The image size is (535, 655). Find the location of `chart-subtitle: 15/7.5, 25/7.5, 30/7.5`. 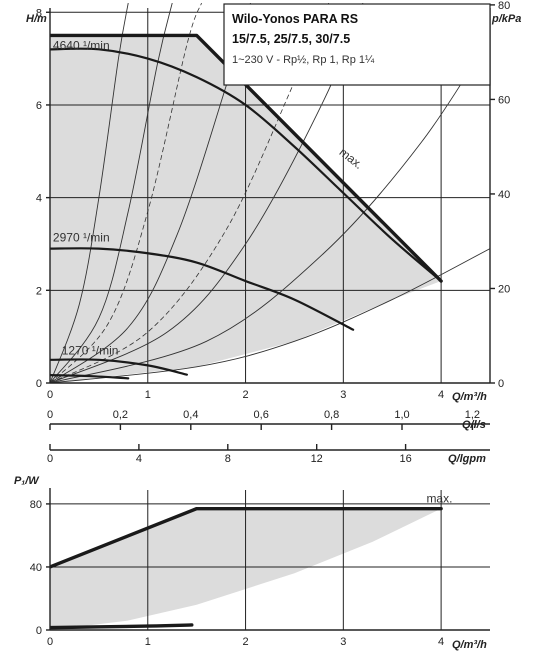

chart-subtitle: 15/7.5, 25/7.5, 30/7.5 is located at coordinates (291, 39).